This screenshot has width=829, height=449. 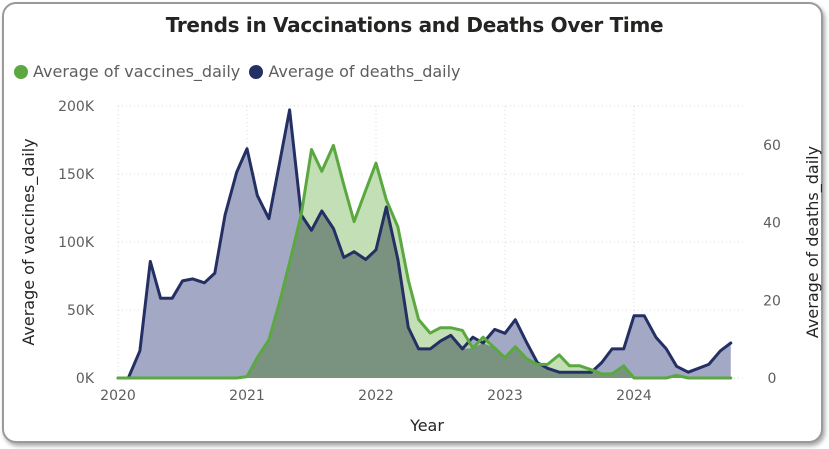 What do you see at coordinates (772, 301) in the screenshot?
I see `y-right-tick-label: 20` at bounding box center [772, 301].